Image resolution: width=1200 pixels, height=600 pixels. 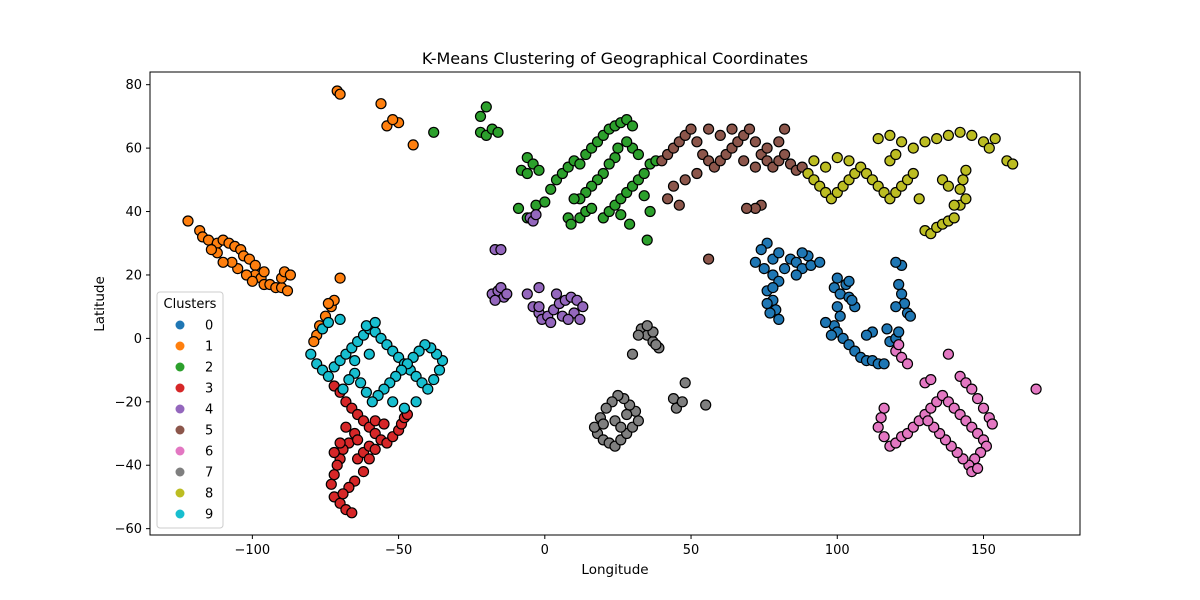 What do you see at coordinates (209, 515) in the screenshot?
I see `legend-label-9: 9` at bounding box center [209, 515].